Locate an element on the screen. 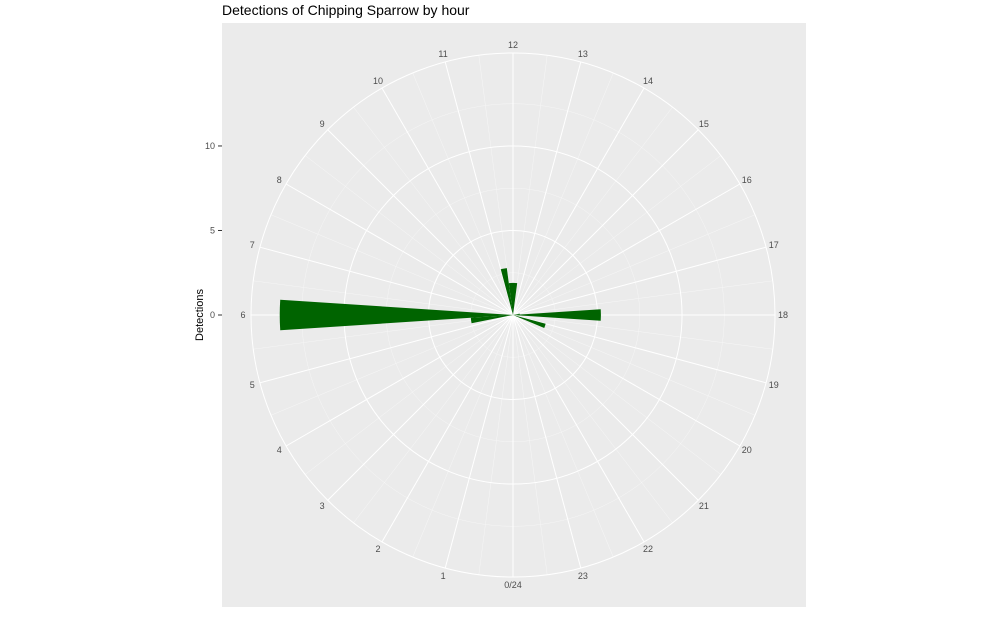  y-axis: 0 5 10 is located at coordinates (213, 230).